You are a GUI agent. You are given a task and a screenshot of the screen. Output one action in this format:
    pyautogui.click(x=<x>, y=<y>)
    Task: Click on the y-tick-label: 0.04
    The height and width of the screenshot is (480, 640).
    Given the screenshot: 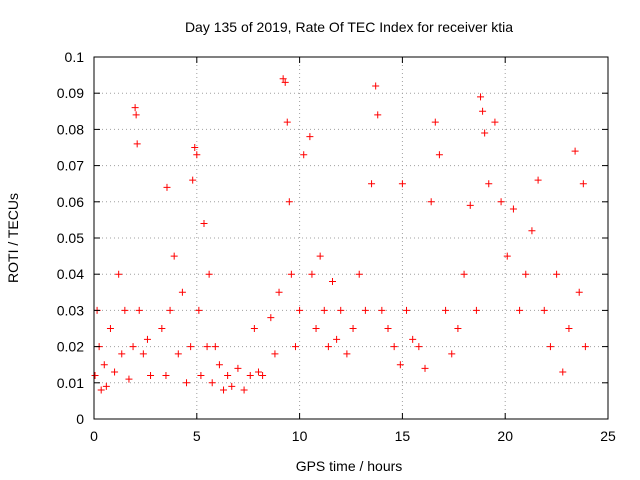 What is the action you would take?
    pyautogui.click(x=70, y=274)
    